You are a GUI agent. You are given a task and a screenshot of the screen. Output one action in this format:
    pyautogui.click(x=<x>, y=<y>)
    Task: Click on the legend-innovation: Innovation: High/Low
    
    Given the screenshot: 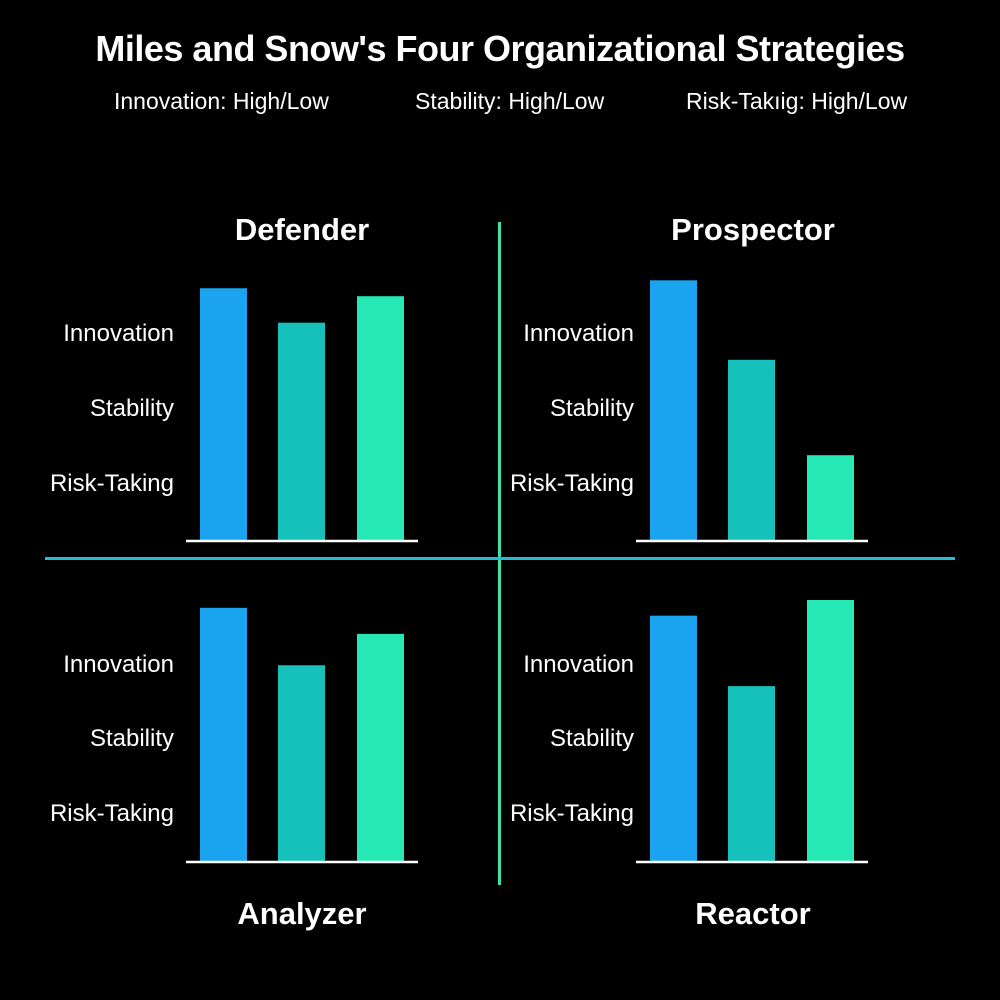 What is the action you would take?
    pyautogui.click(x=221, y=101)
    